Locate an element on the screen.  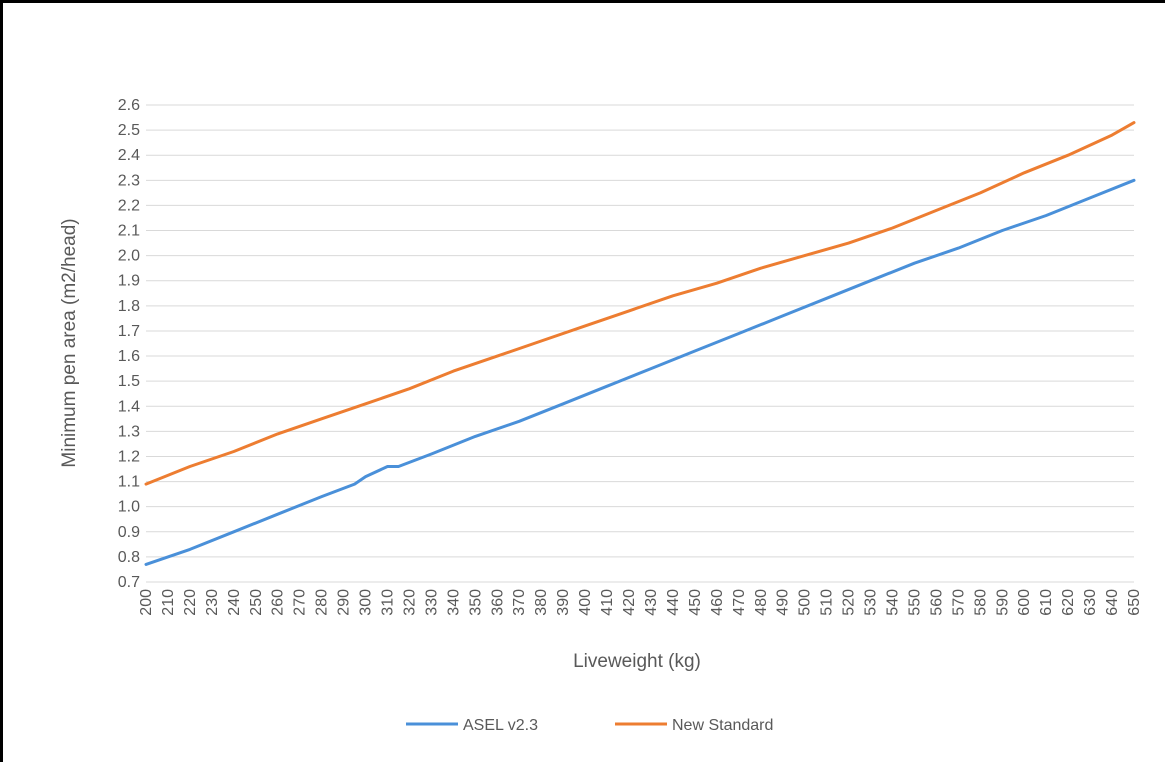
legend: ASEL v2.3 New Standard is located at coordinates (589, 725).